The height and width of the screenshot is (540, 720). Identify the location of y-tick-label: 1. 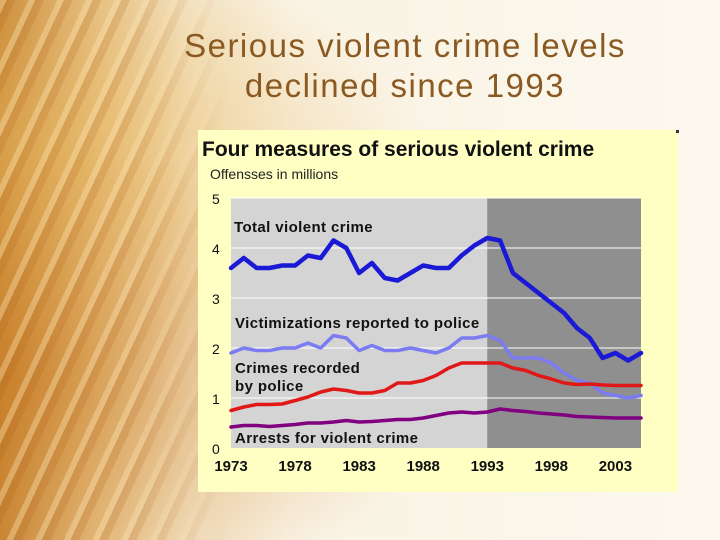
(216, 399).